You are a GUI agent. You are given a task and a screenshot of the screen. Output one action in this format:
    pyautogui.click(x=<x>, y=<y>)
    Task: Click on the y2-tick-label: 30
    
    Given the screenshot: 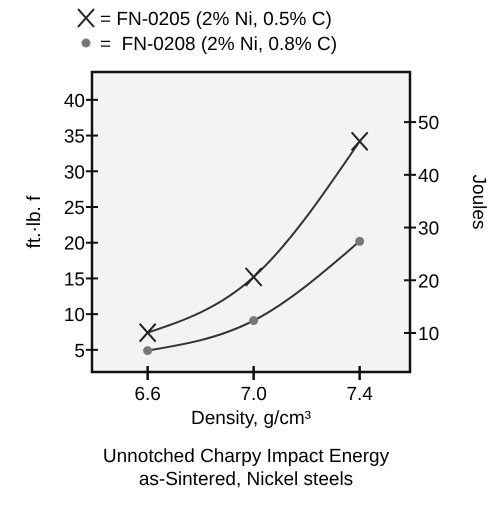 What is the action you would take?
    pyautogui.click(x=429, y=229)
    